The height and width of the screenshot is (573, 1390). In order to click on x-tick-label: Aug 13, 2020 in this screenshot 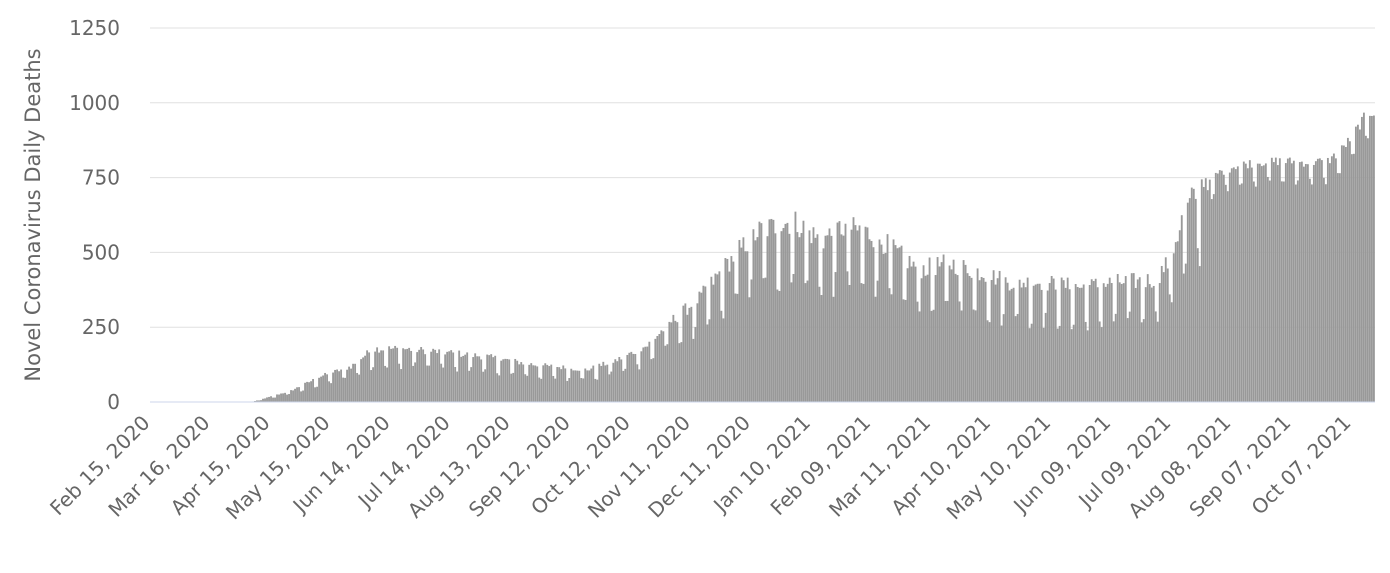, I will do `click(459, 467)`.